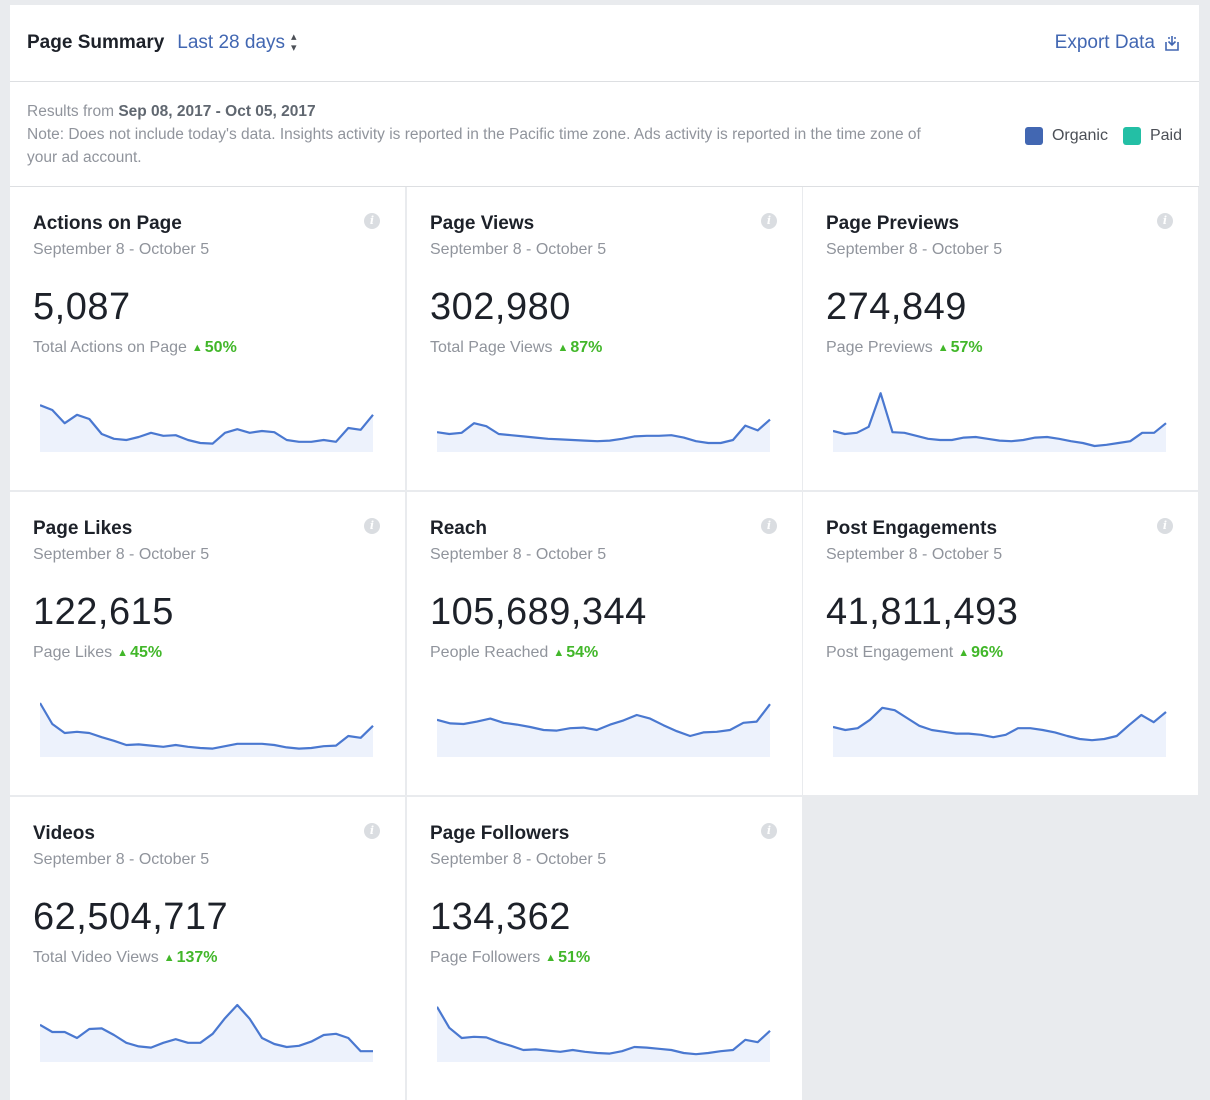 Image resolution: width=1210 pixels, height=1100 pixels. Describe the element at coordinates (890, 652) in the screenshot. I see `metric-sub-label: Post Engagement` at that location.